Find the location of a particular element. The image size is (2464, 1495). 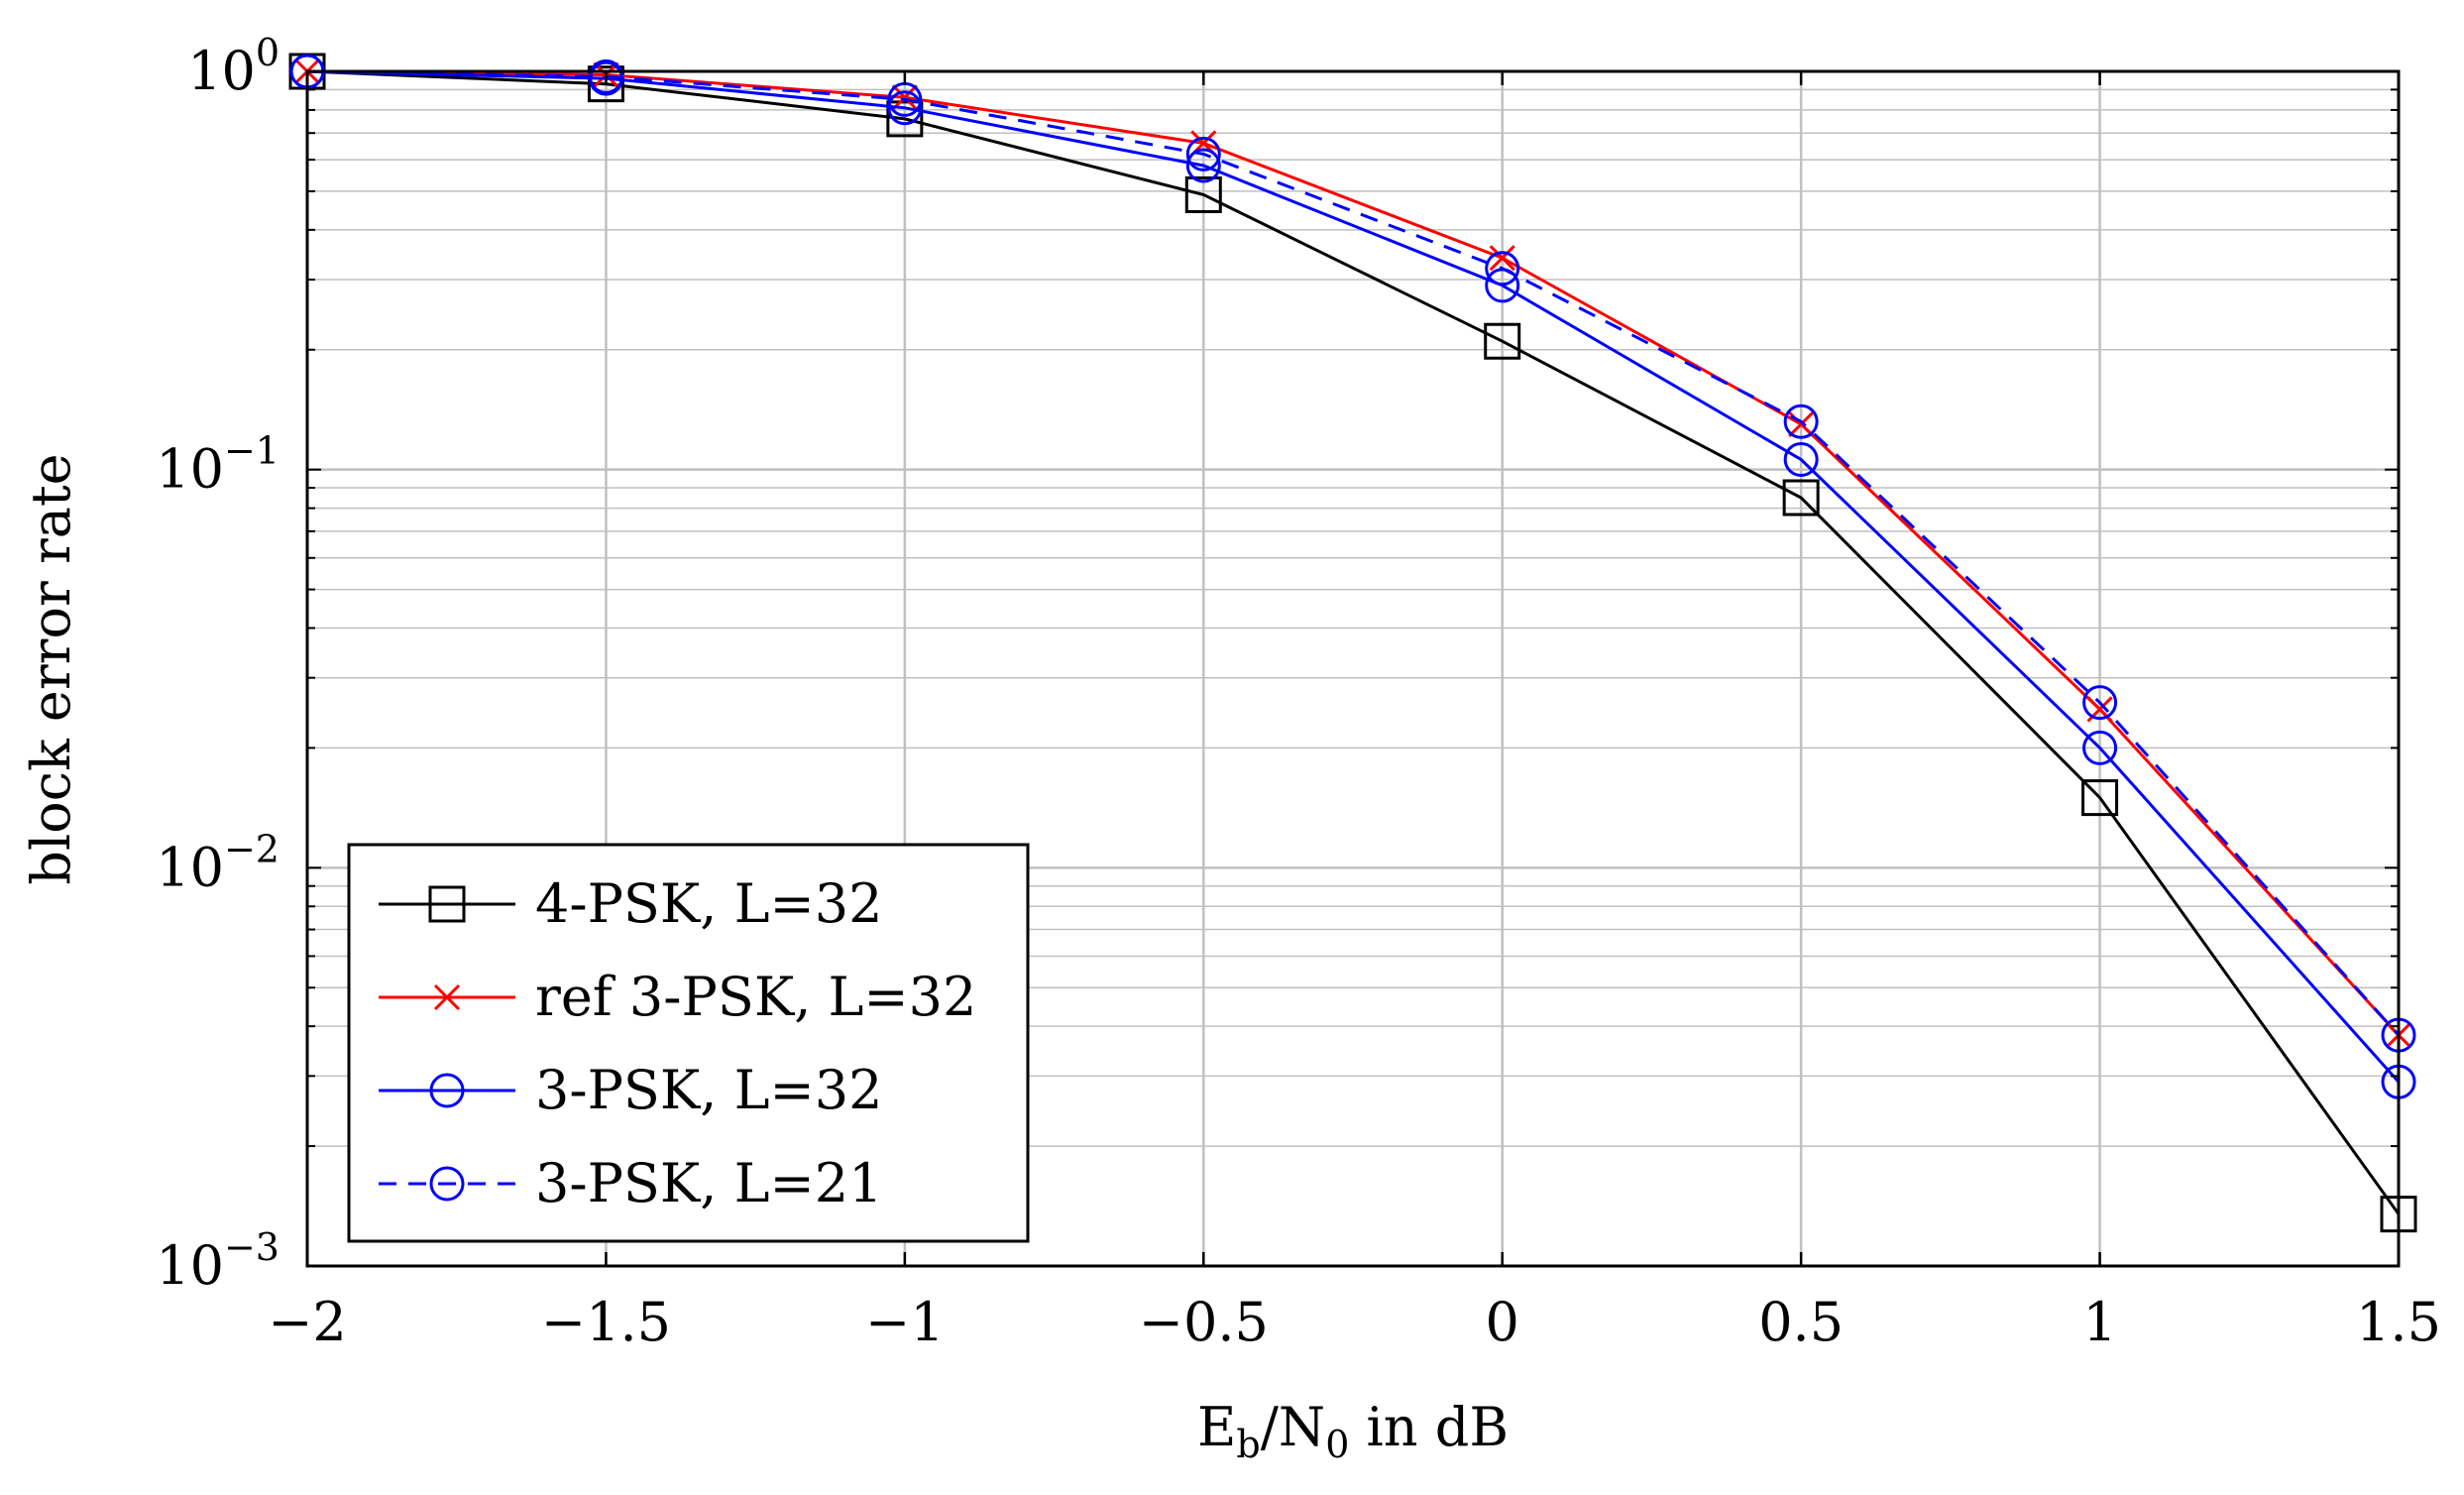

x-tick-label: −1 is located at coordinates (905, 1322).